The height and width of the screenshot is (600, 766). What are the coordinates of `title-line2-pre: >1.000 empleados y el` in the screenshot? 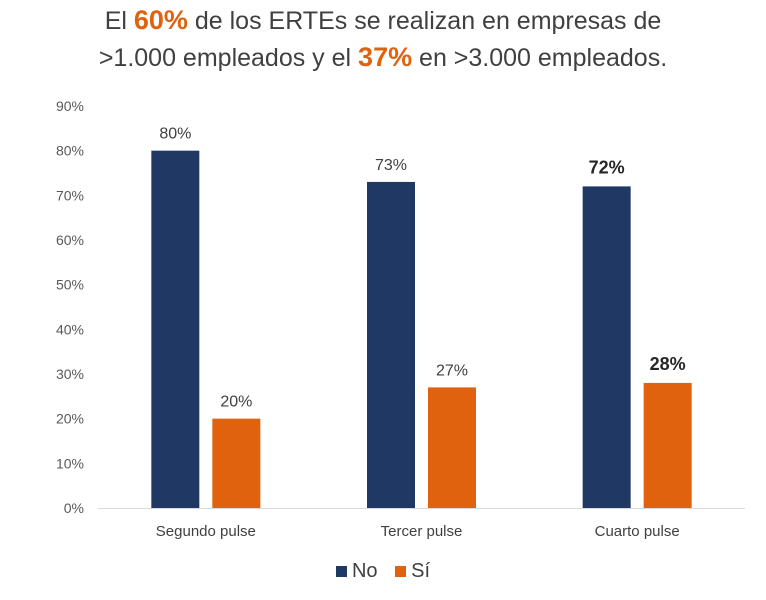 It's located at (228, 58).